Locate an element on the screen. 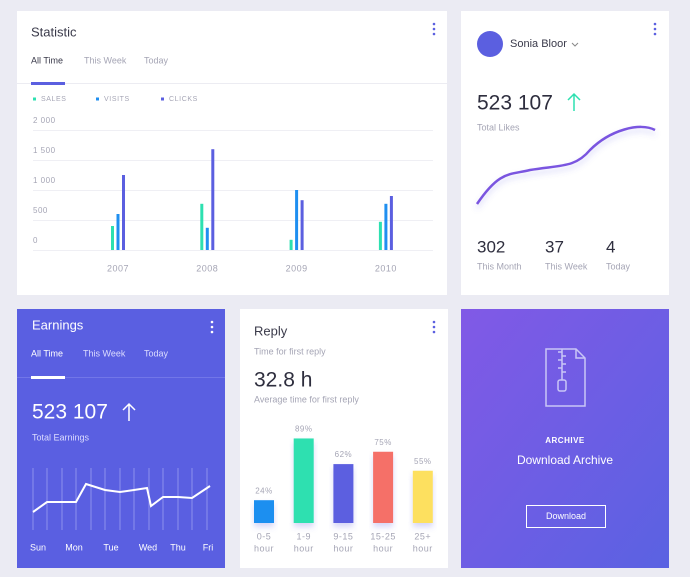 Image resolution: width=690 pixels, height=577 pixels. x-tick-label: 2008 is located at coordinates (207, 268).